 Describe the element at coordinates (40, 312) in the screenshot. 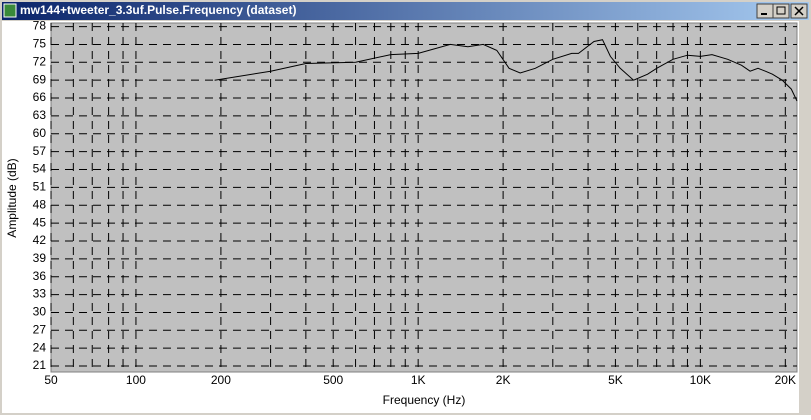

I see `y-tick-label: 30` at that location.